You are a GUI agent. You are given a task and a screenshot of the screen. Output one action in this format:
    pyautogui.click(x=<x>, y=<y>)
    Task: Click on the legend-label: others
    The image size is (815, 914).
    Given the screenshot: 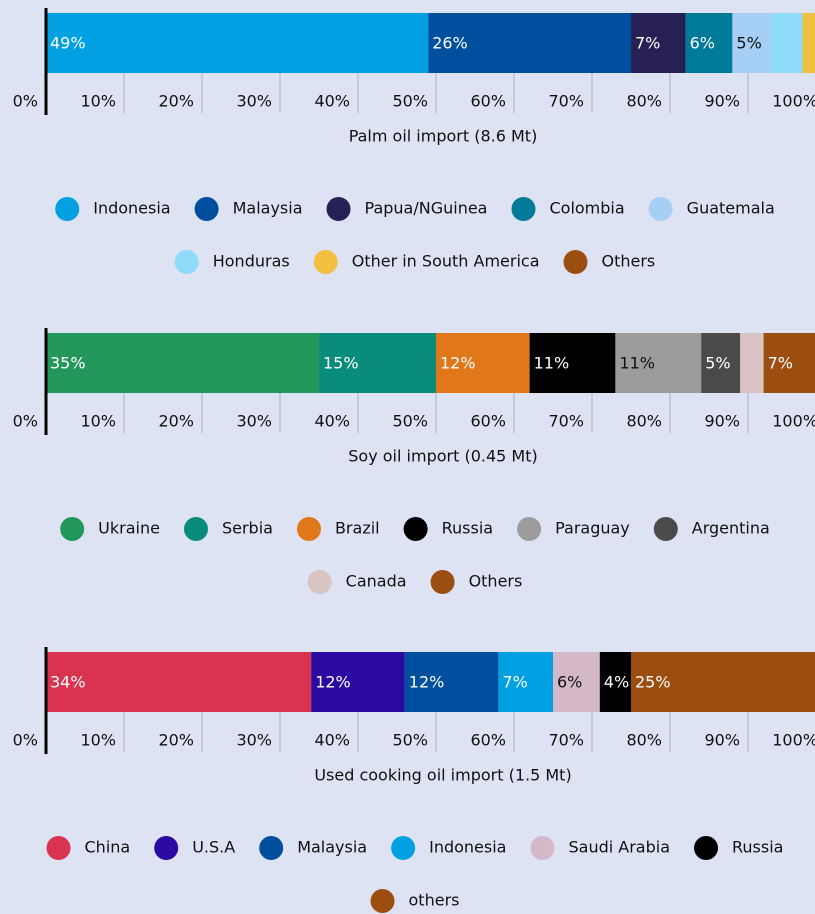 What is the action you would take?
    pyautogui.click(x=434, y=900)
    